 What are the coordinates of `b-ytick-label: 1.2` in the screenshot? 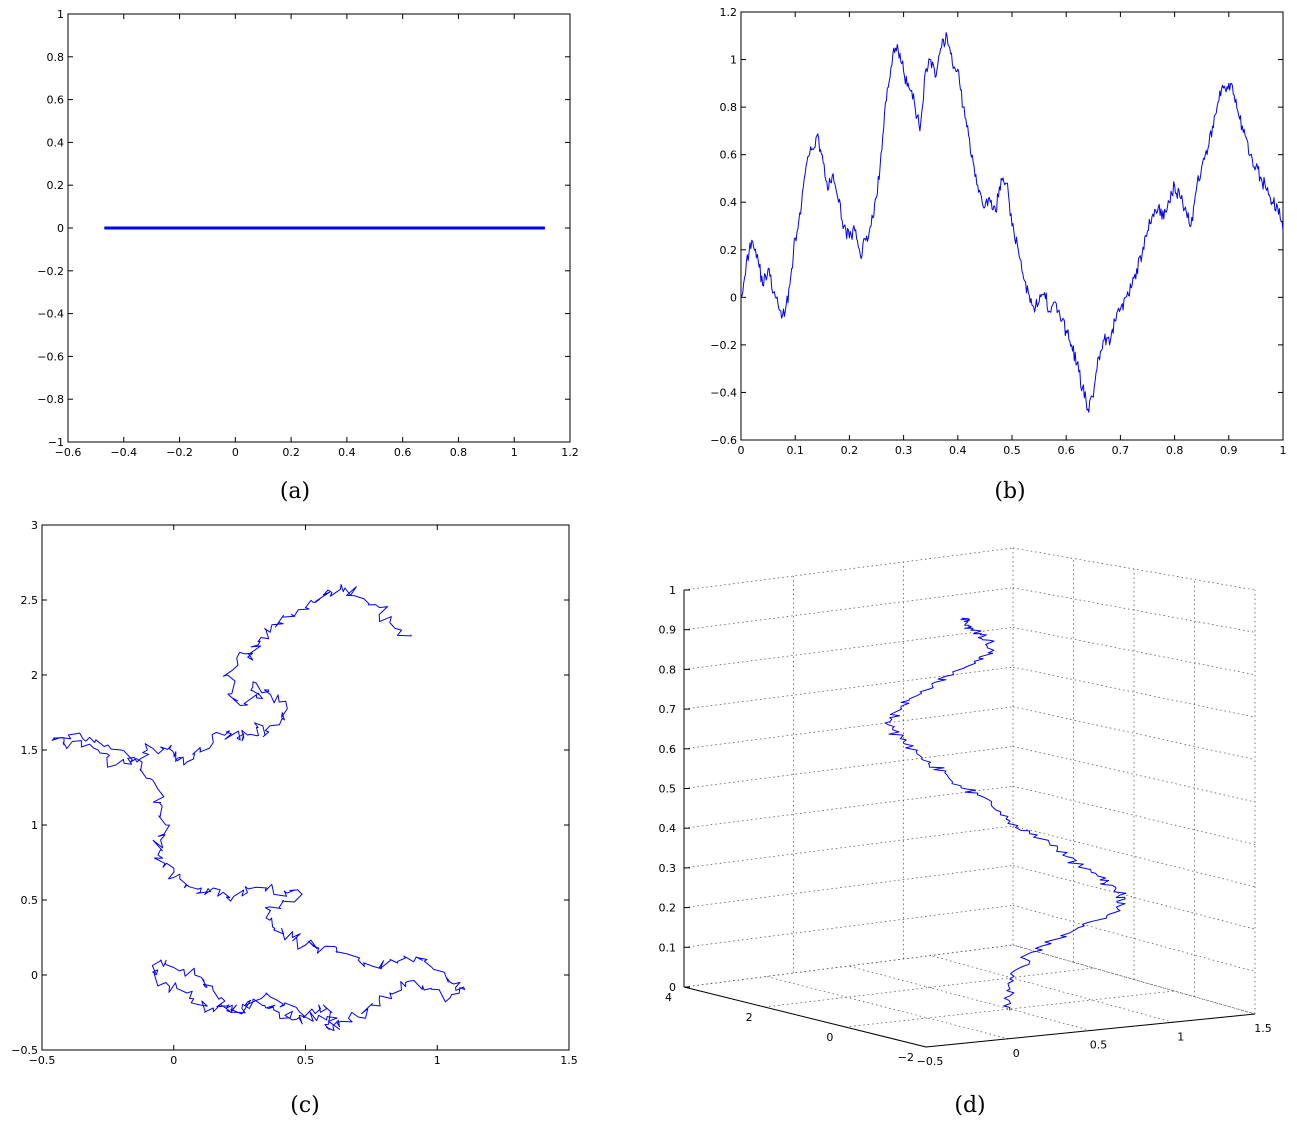 It's located at (729, 12).